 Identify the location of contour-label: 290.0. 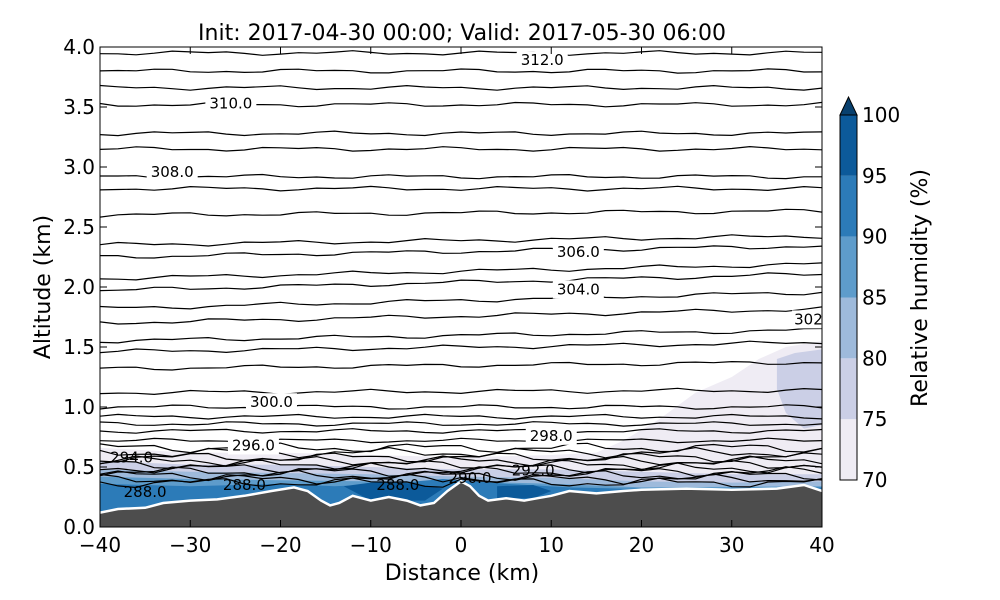
(470, 478).